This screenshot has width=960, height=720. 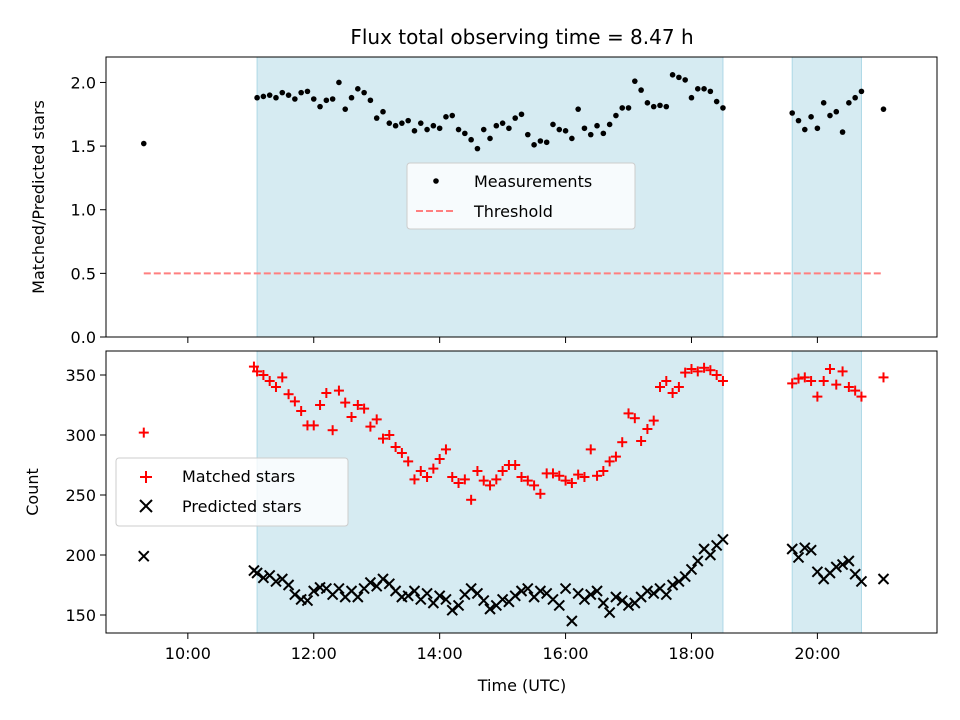 I want to click on measurement-points, so click(x=513, y=112).